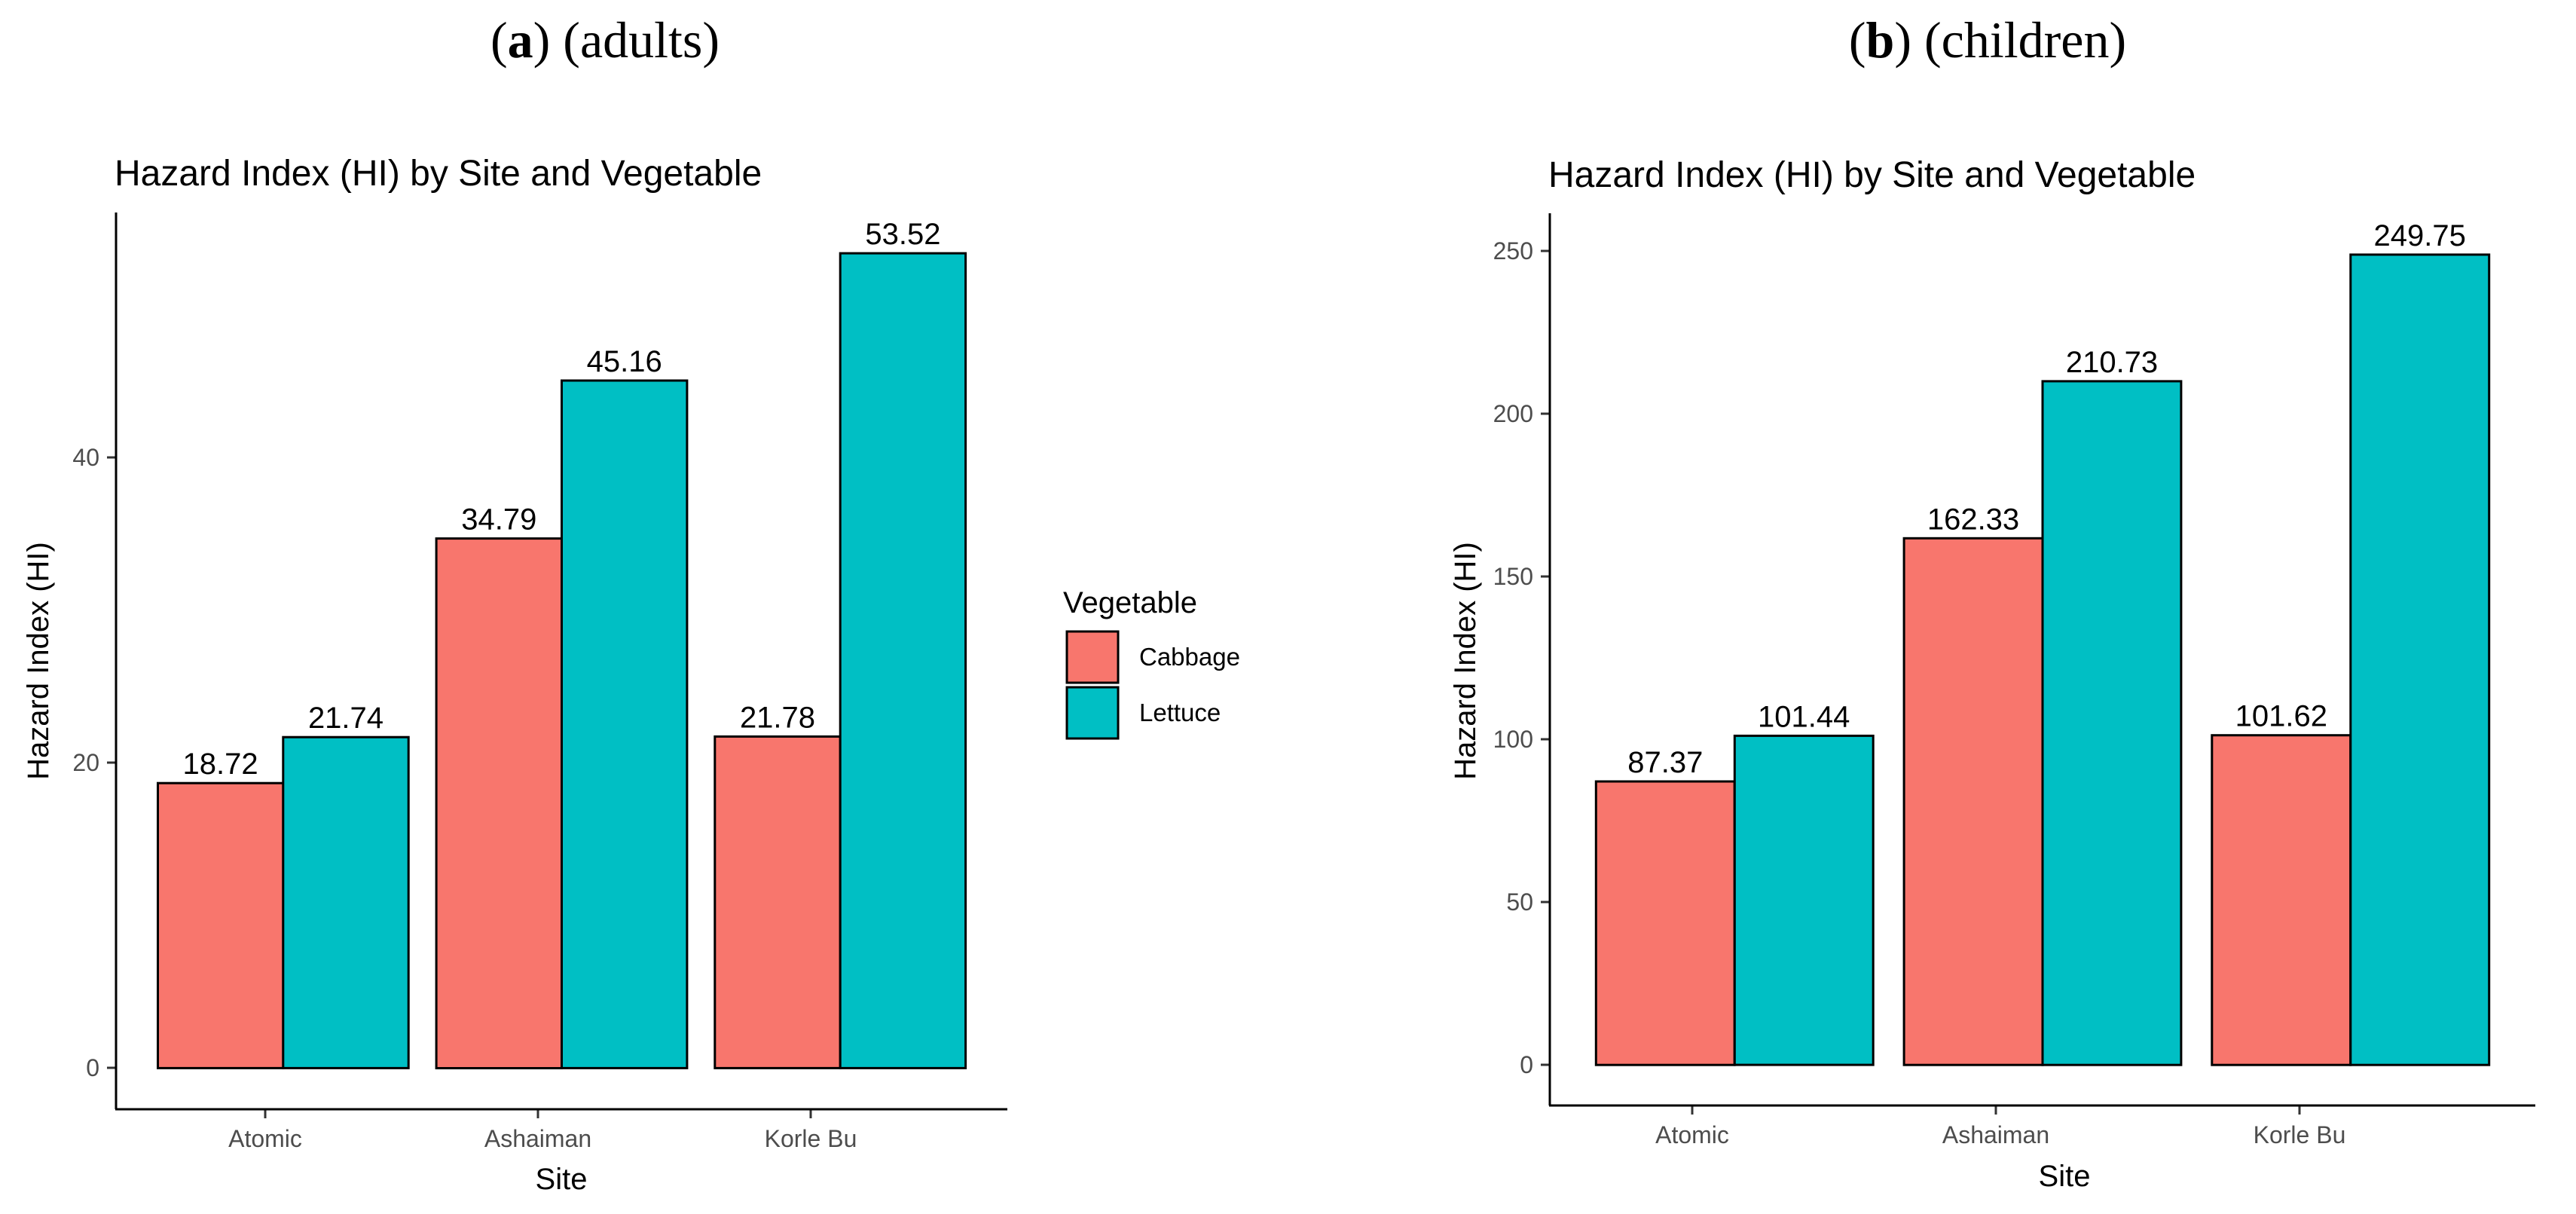  Describe the element at coordinates (265, 1138) in the screenshot. I see `chart-a-xtick-label: Atomic` at that location.